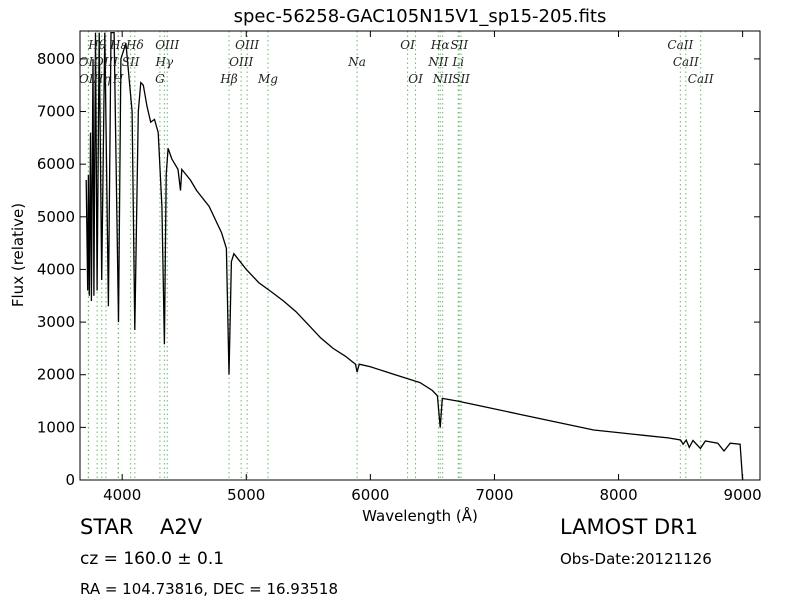 This screenshot has width=800, height=600. What do you see at coordinates (56, 59) in the screenshot?
I see `y-tick-label: 8000` at bounding box center [56, 59].